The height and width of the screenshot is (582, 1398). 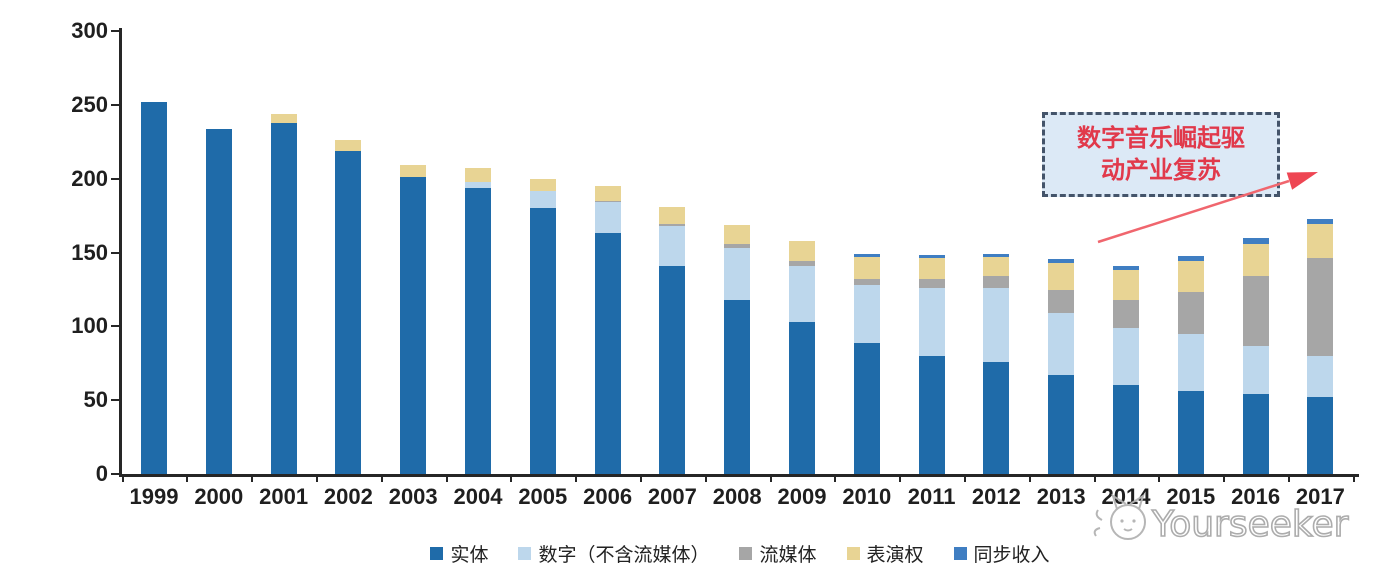 What do you see at coordinates (218, 301) in the screenshot?
I see `bar-segment-2000` at bounding box center [218, 301].